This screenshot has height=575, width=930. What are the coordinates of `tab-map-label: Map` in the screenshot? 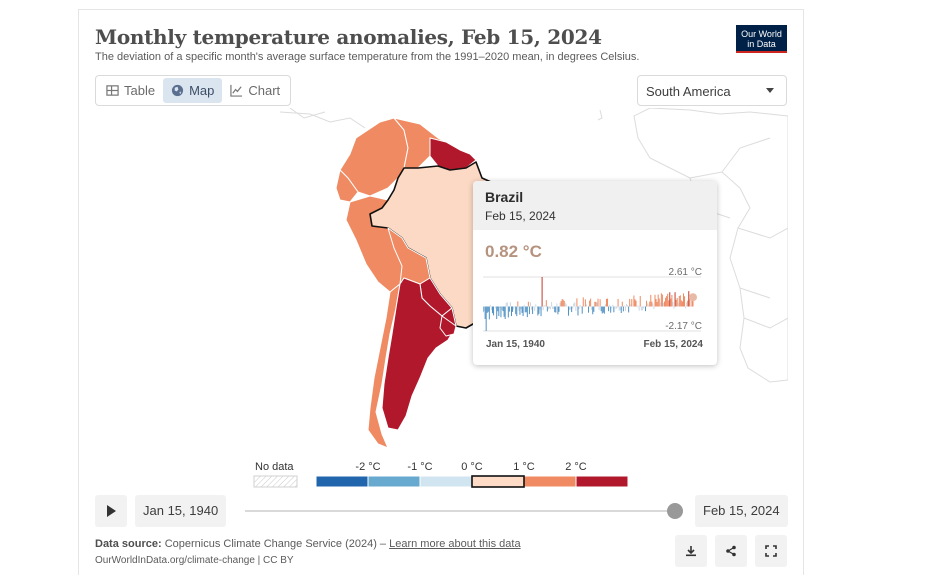 It's located at (202, 90).